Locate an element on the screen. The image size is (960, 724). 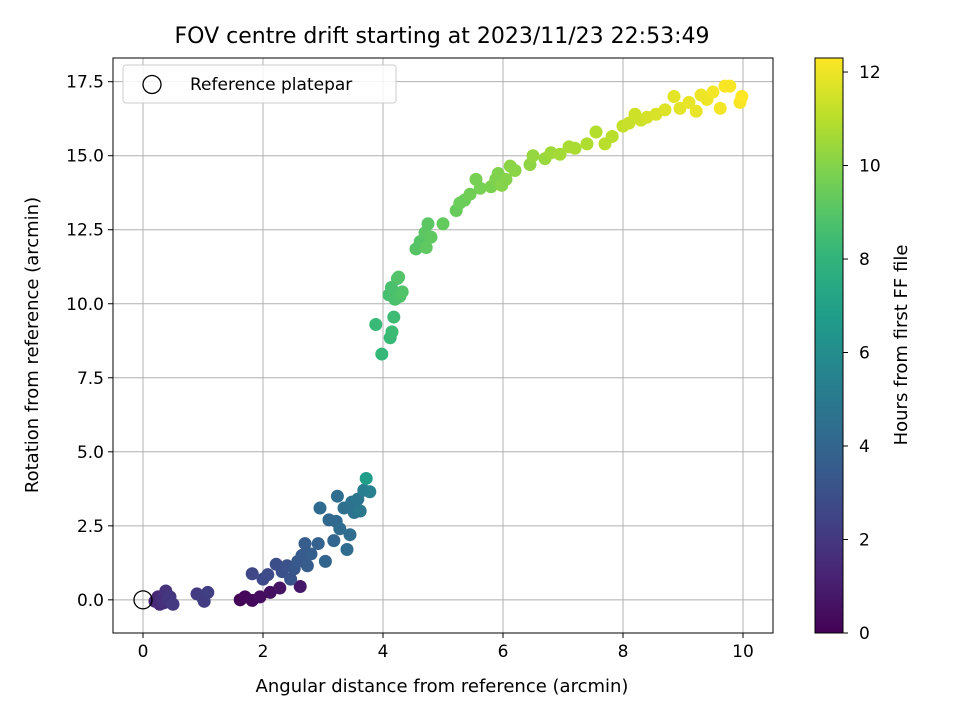
colorbar-bar is located at coordinates (829, 345).